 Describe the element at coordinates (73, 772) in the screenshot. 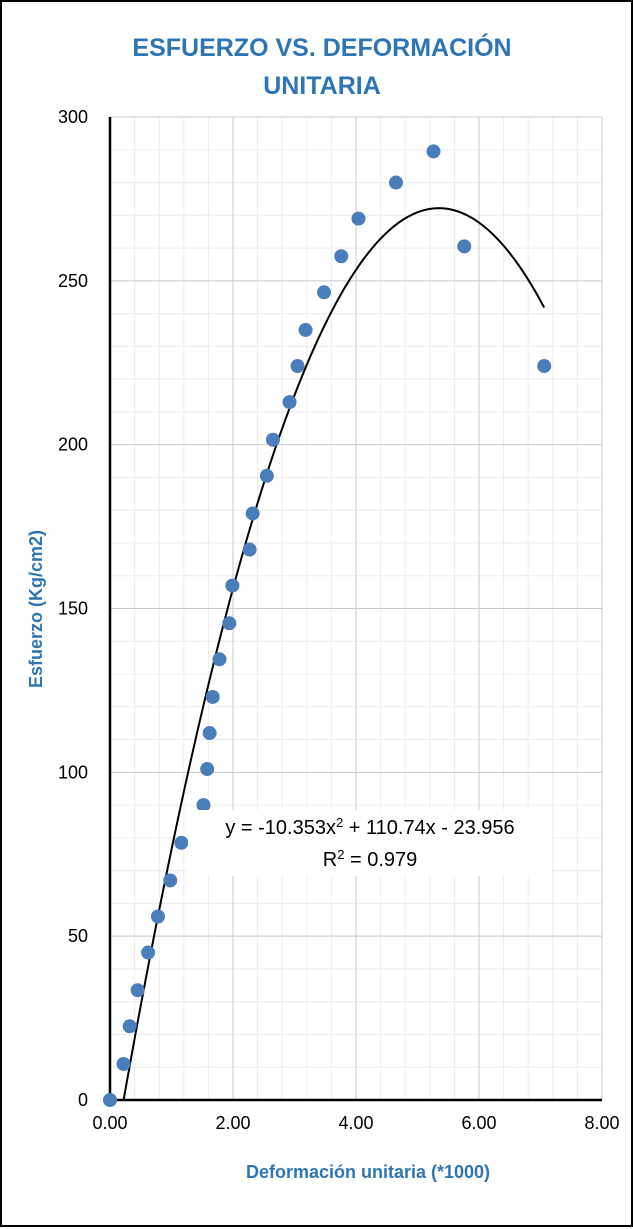

I see `y-tick-label: 100` at that location.